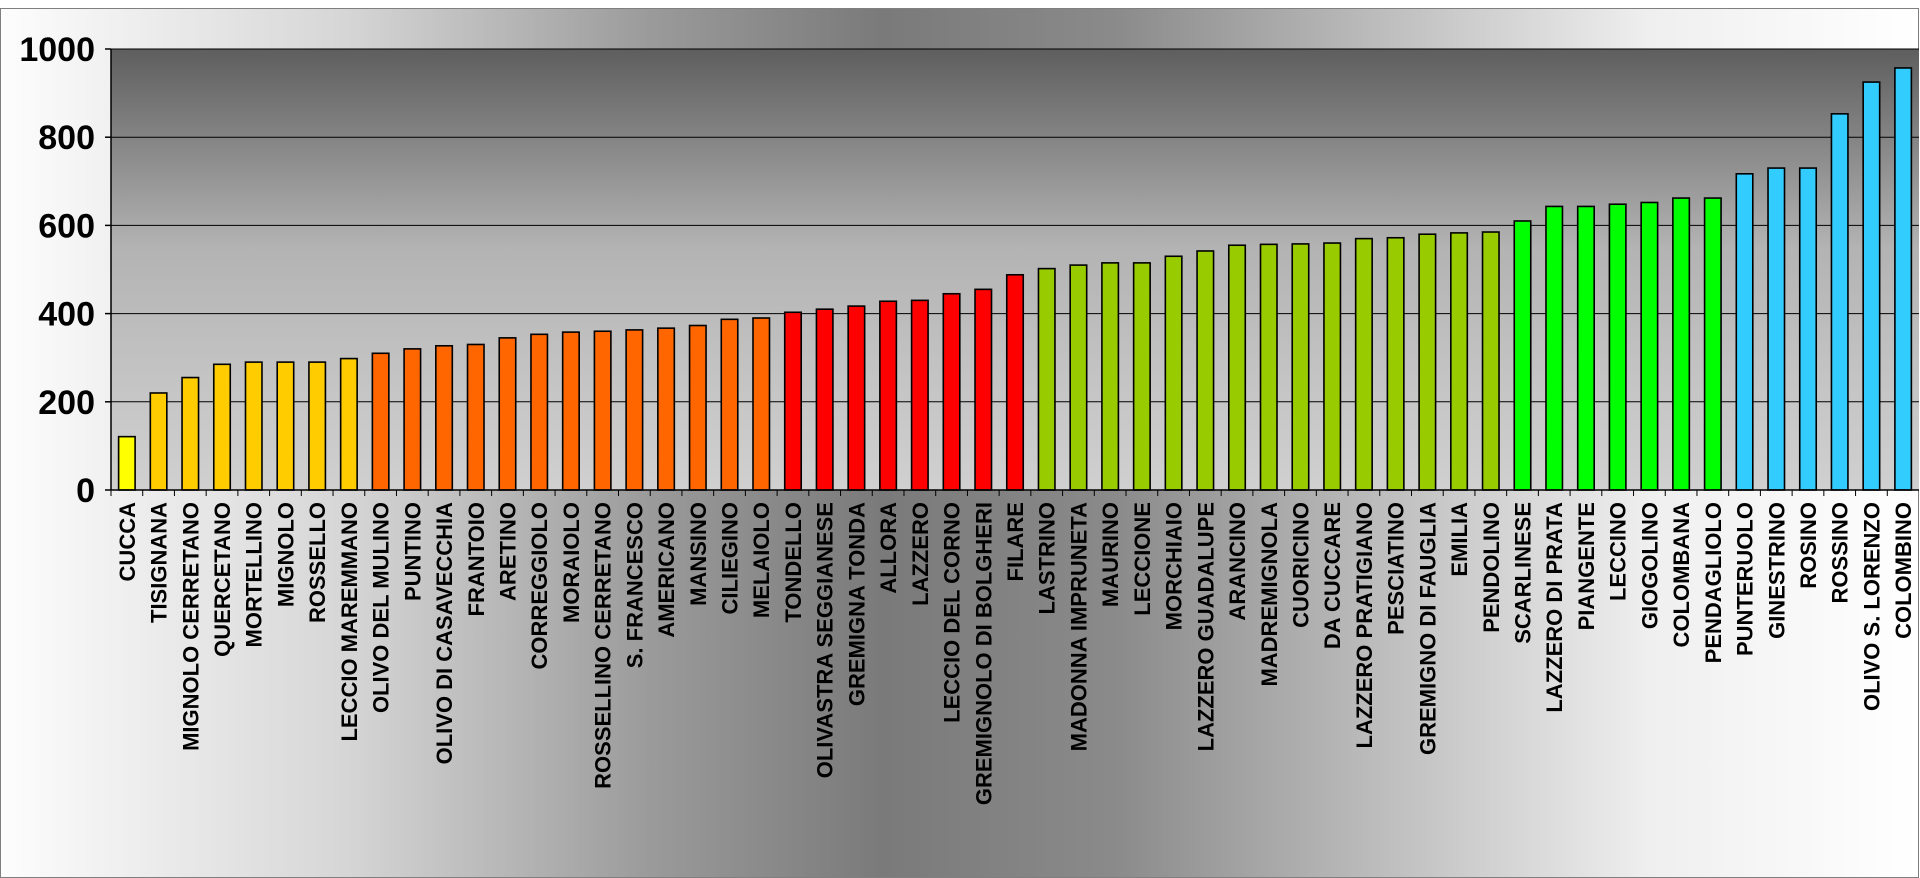  Describe the element at coordinates (127, 542) in the screenshot. I see `x-tick-label: CUCCA` at that location.